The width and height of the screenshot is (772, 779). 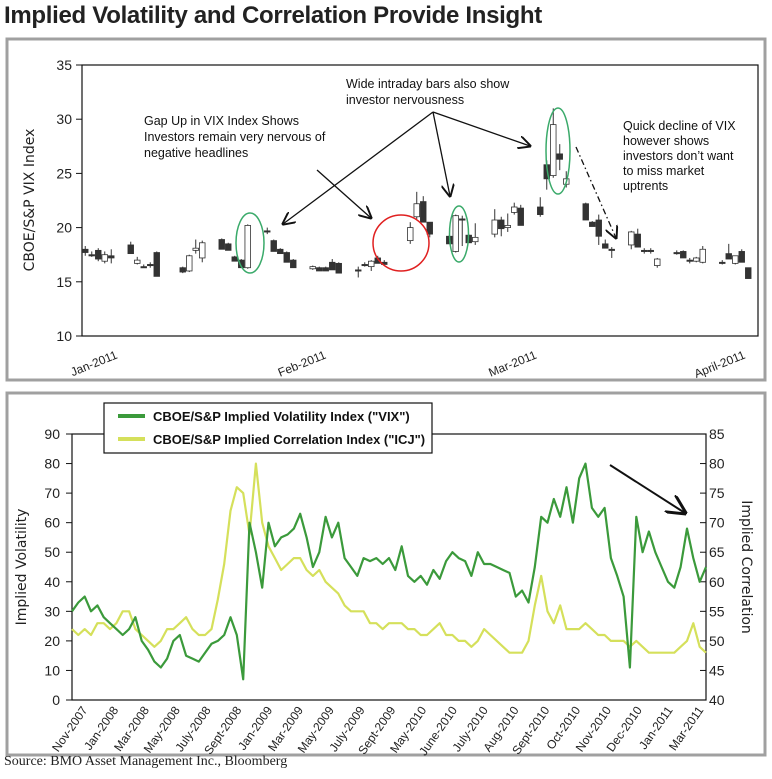 I want to click on x-tick-label: Nov-2010, so click(x=593, y=728).